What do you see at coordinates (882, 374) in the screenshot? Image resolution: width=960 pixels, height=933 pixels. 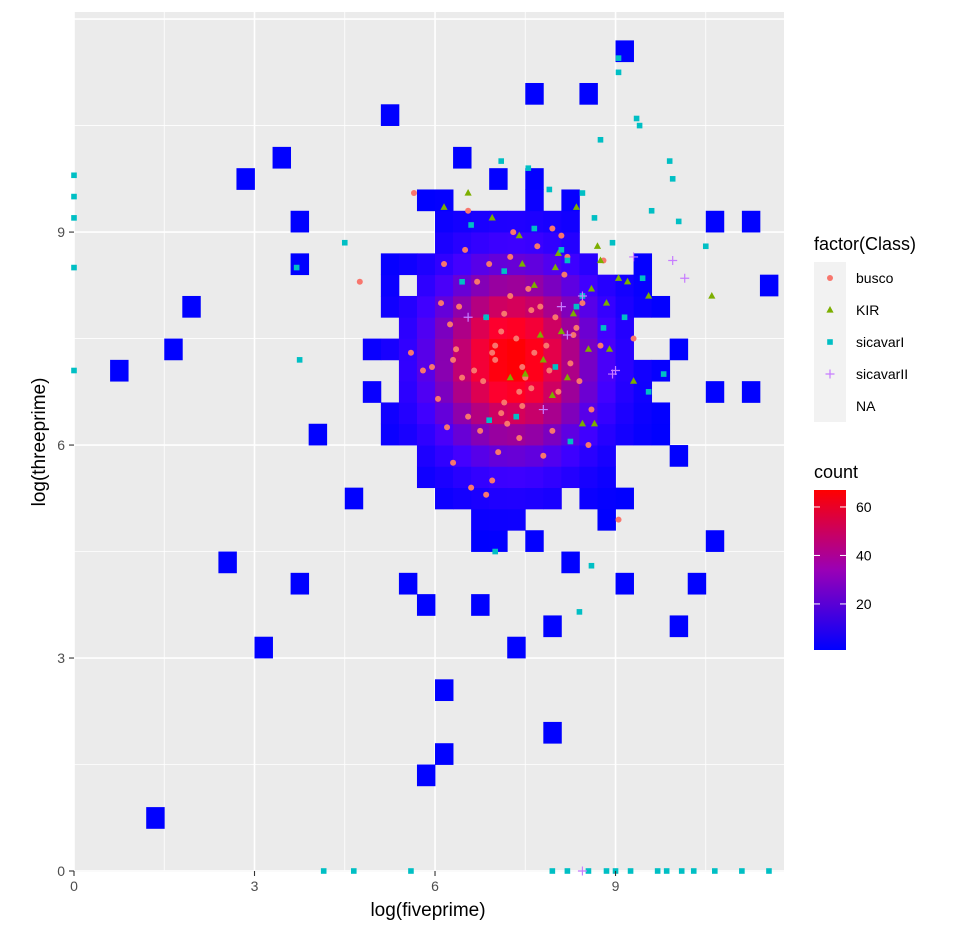 I see `legend-label-sicavarii: sicavarII` at bounding box center [882, 374].